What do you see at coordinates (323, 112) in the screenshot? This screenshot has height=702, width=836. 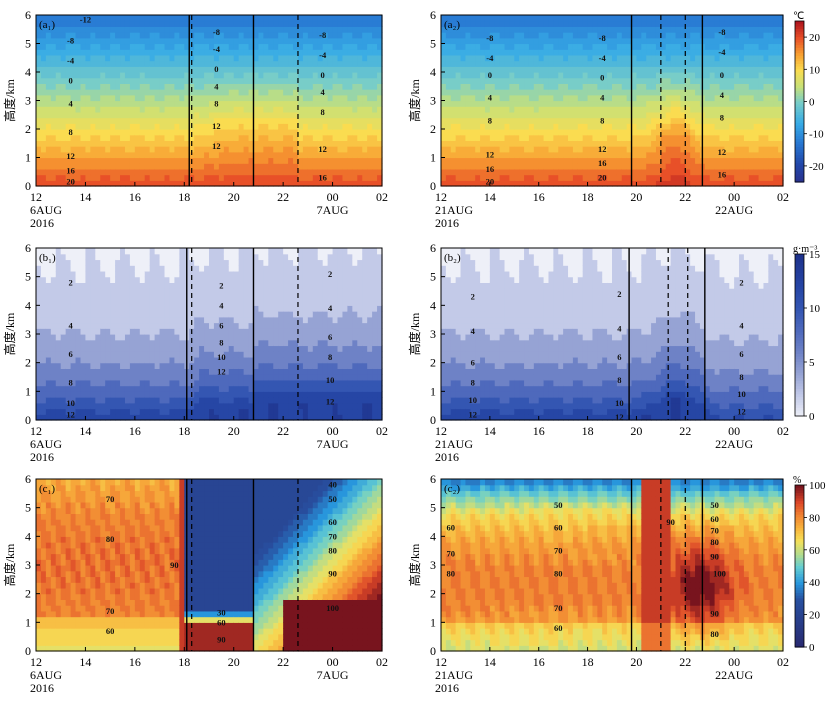 I see `contour-label: 8` at bounding box center [323, 112].